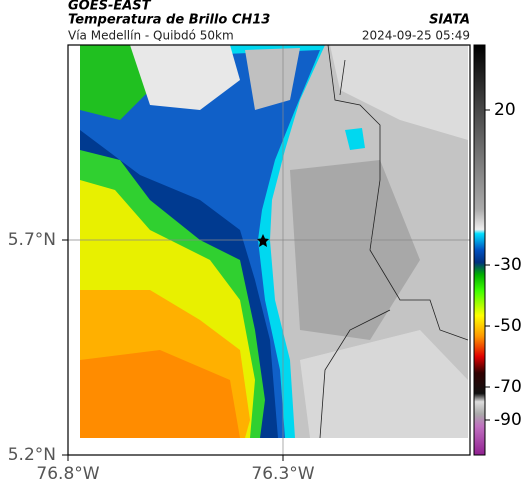  I want to click on colorbar-tick-label: -50, so click(508, 326).